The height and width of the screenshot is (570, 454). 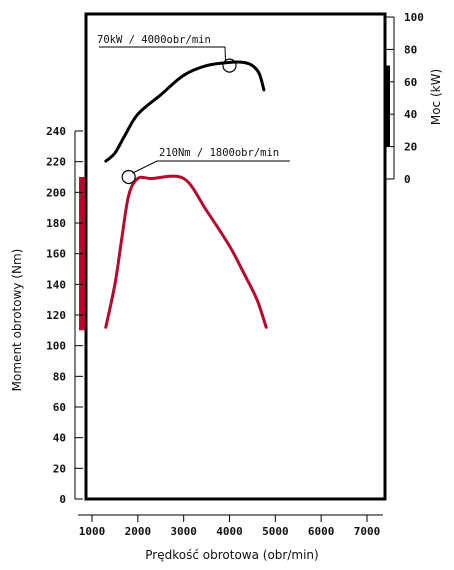 I want to click on x-tick-label: 4000, so click(x=229, y=531).